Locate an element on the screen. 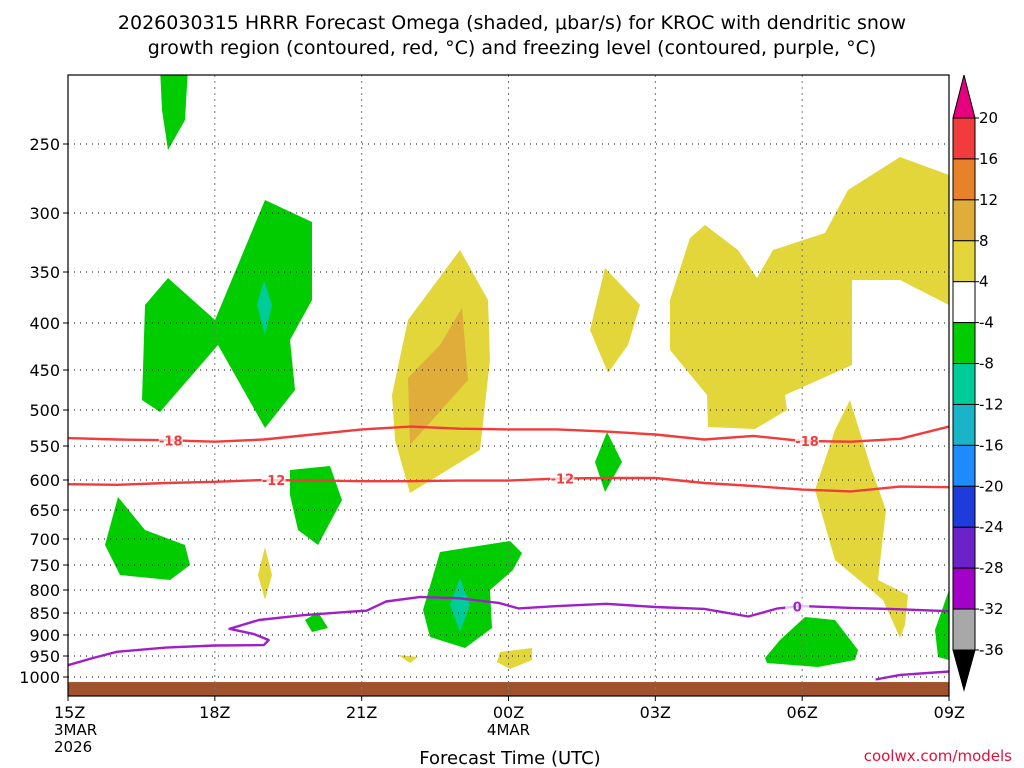  y-tick-label: 600 is located at coordinates (44, 480).